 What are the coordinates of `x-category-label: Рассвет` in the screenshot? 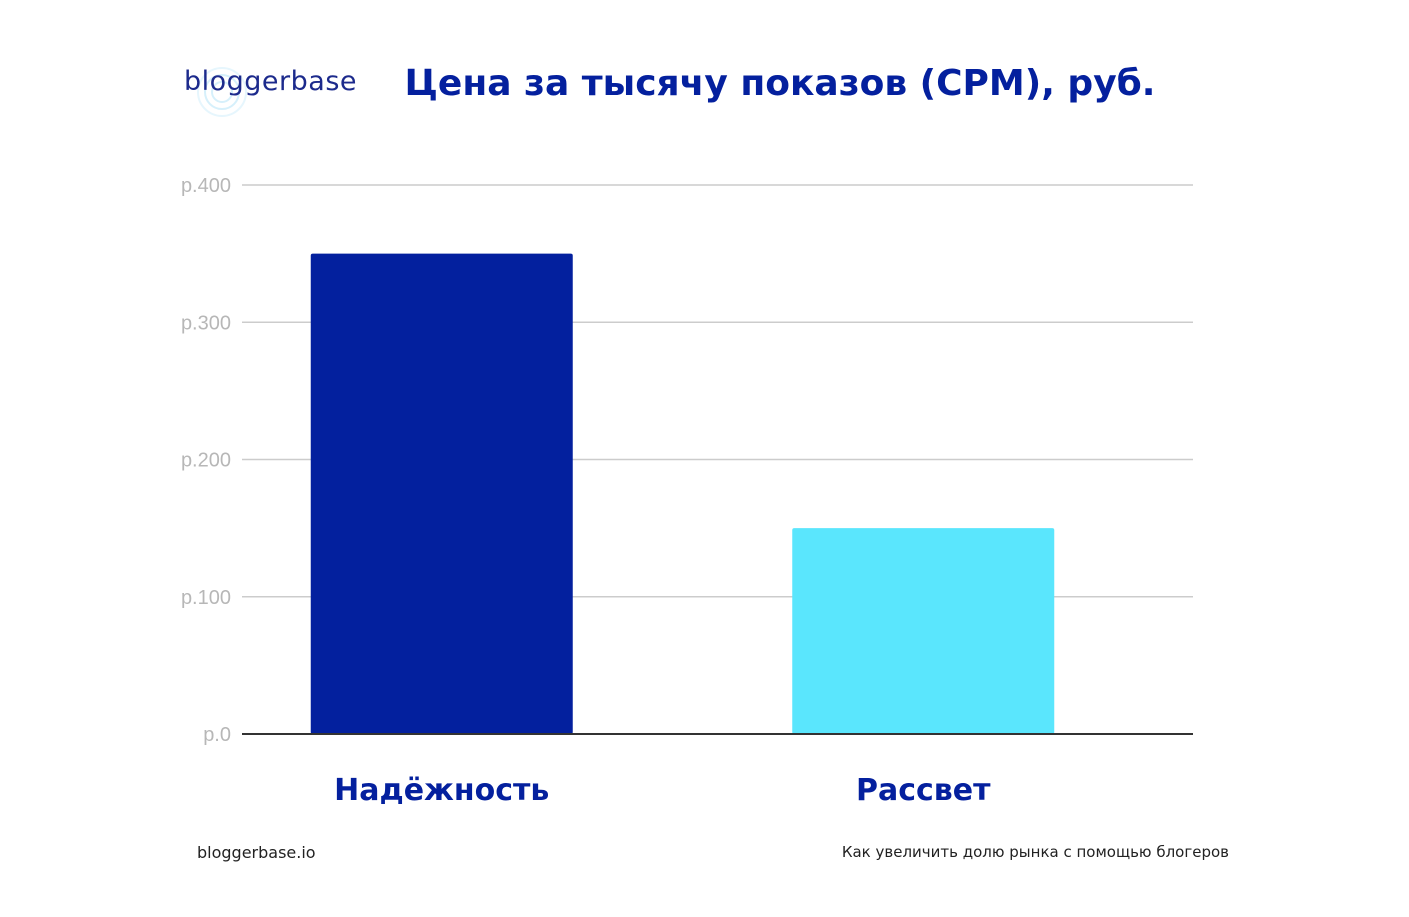 It's located at (923, 790).